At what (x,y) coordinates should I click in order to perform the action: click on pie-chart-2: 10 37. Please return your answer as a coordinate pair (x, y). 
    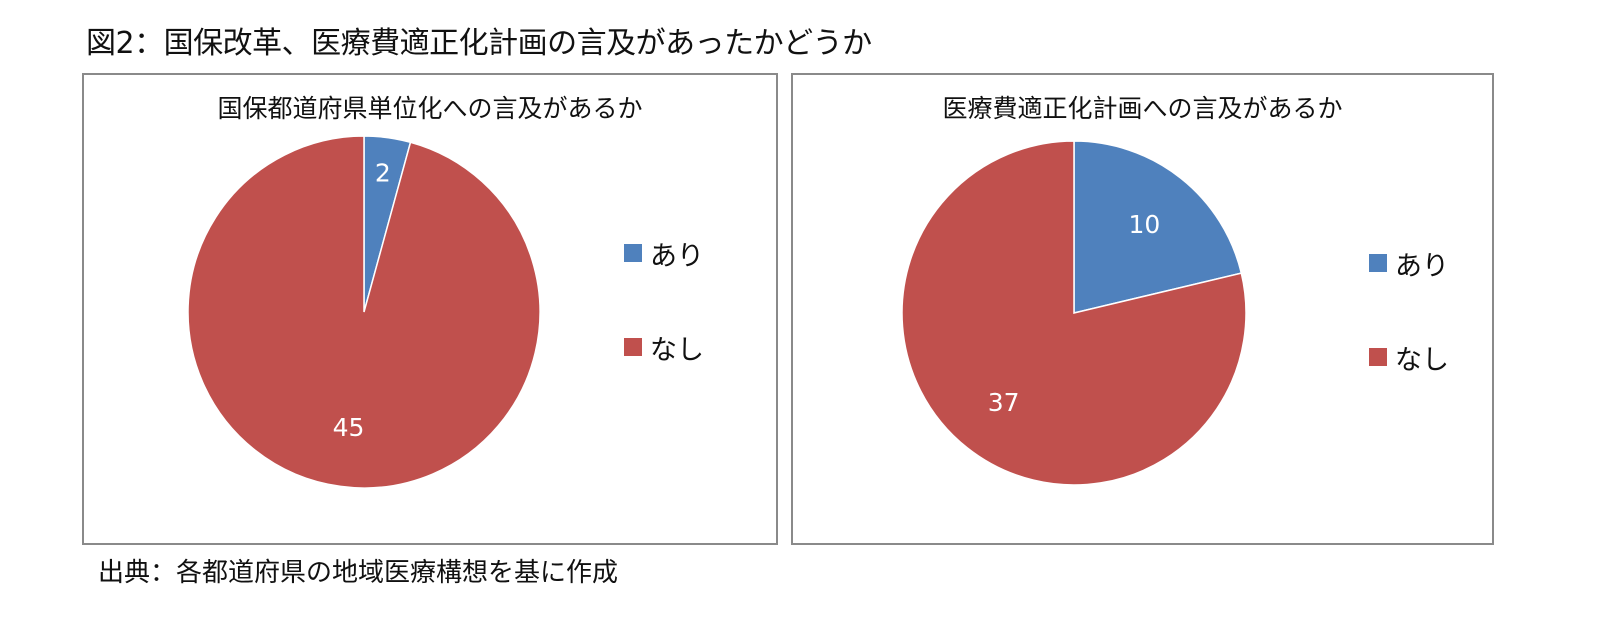
    Looking at the image, I should click on (1074, 313).